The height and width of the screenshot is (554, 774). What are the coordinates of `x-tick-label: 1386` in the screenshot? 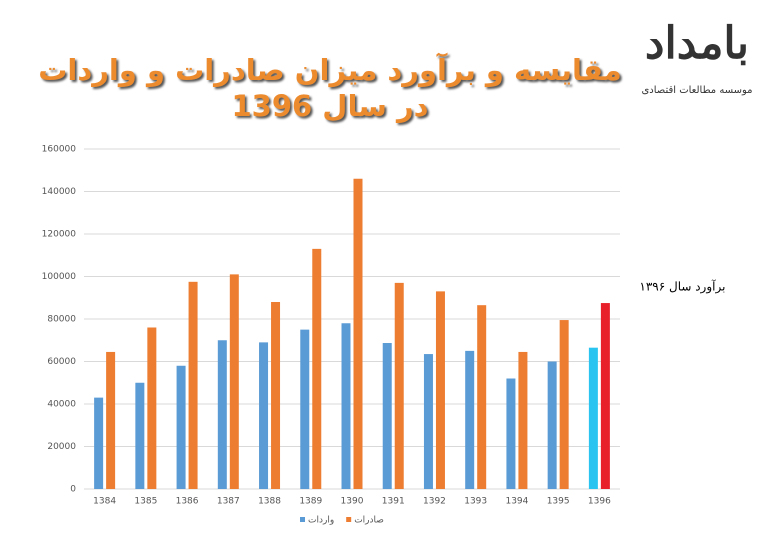 It's located at (187, 502).